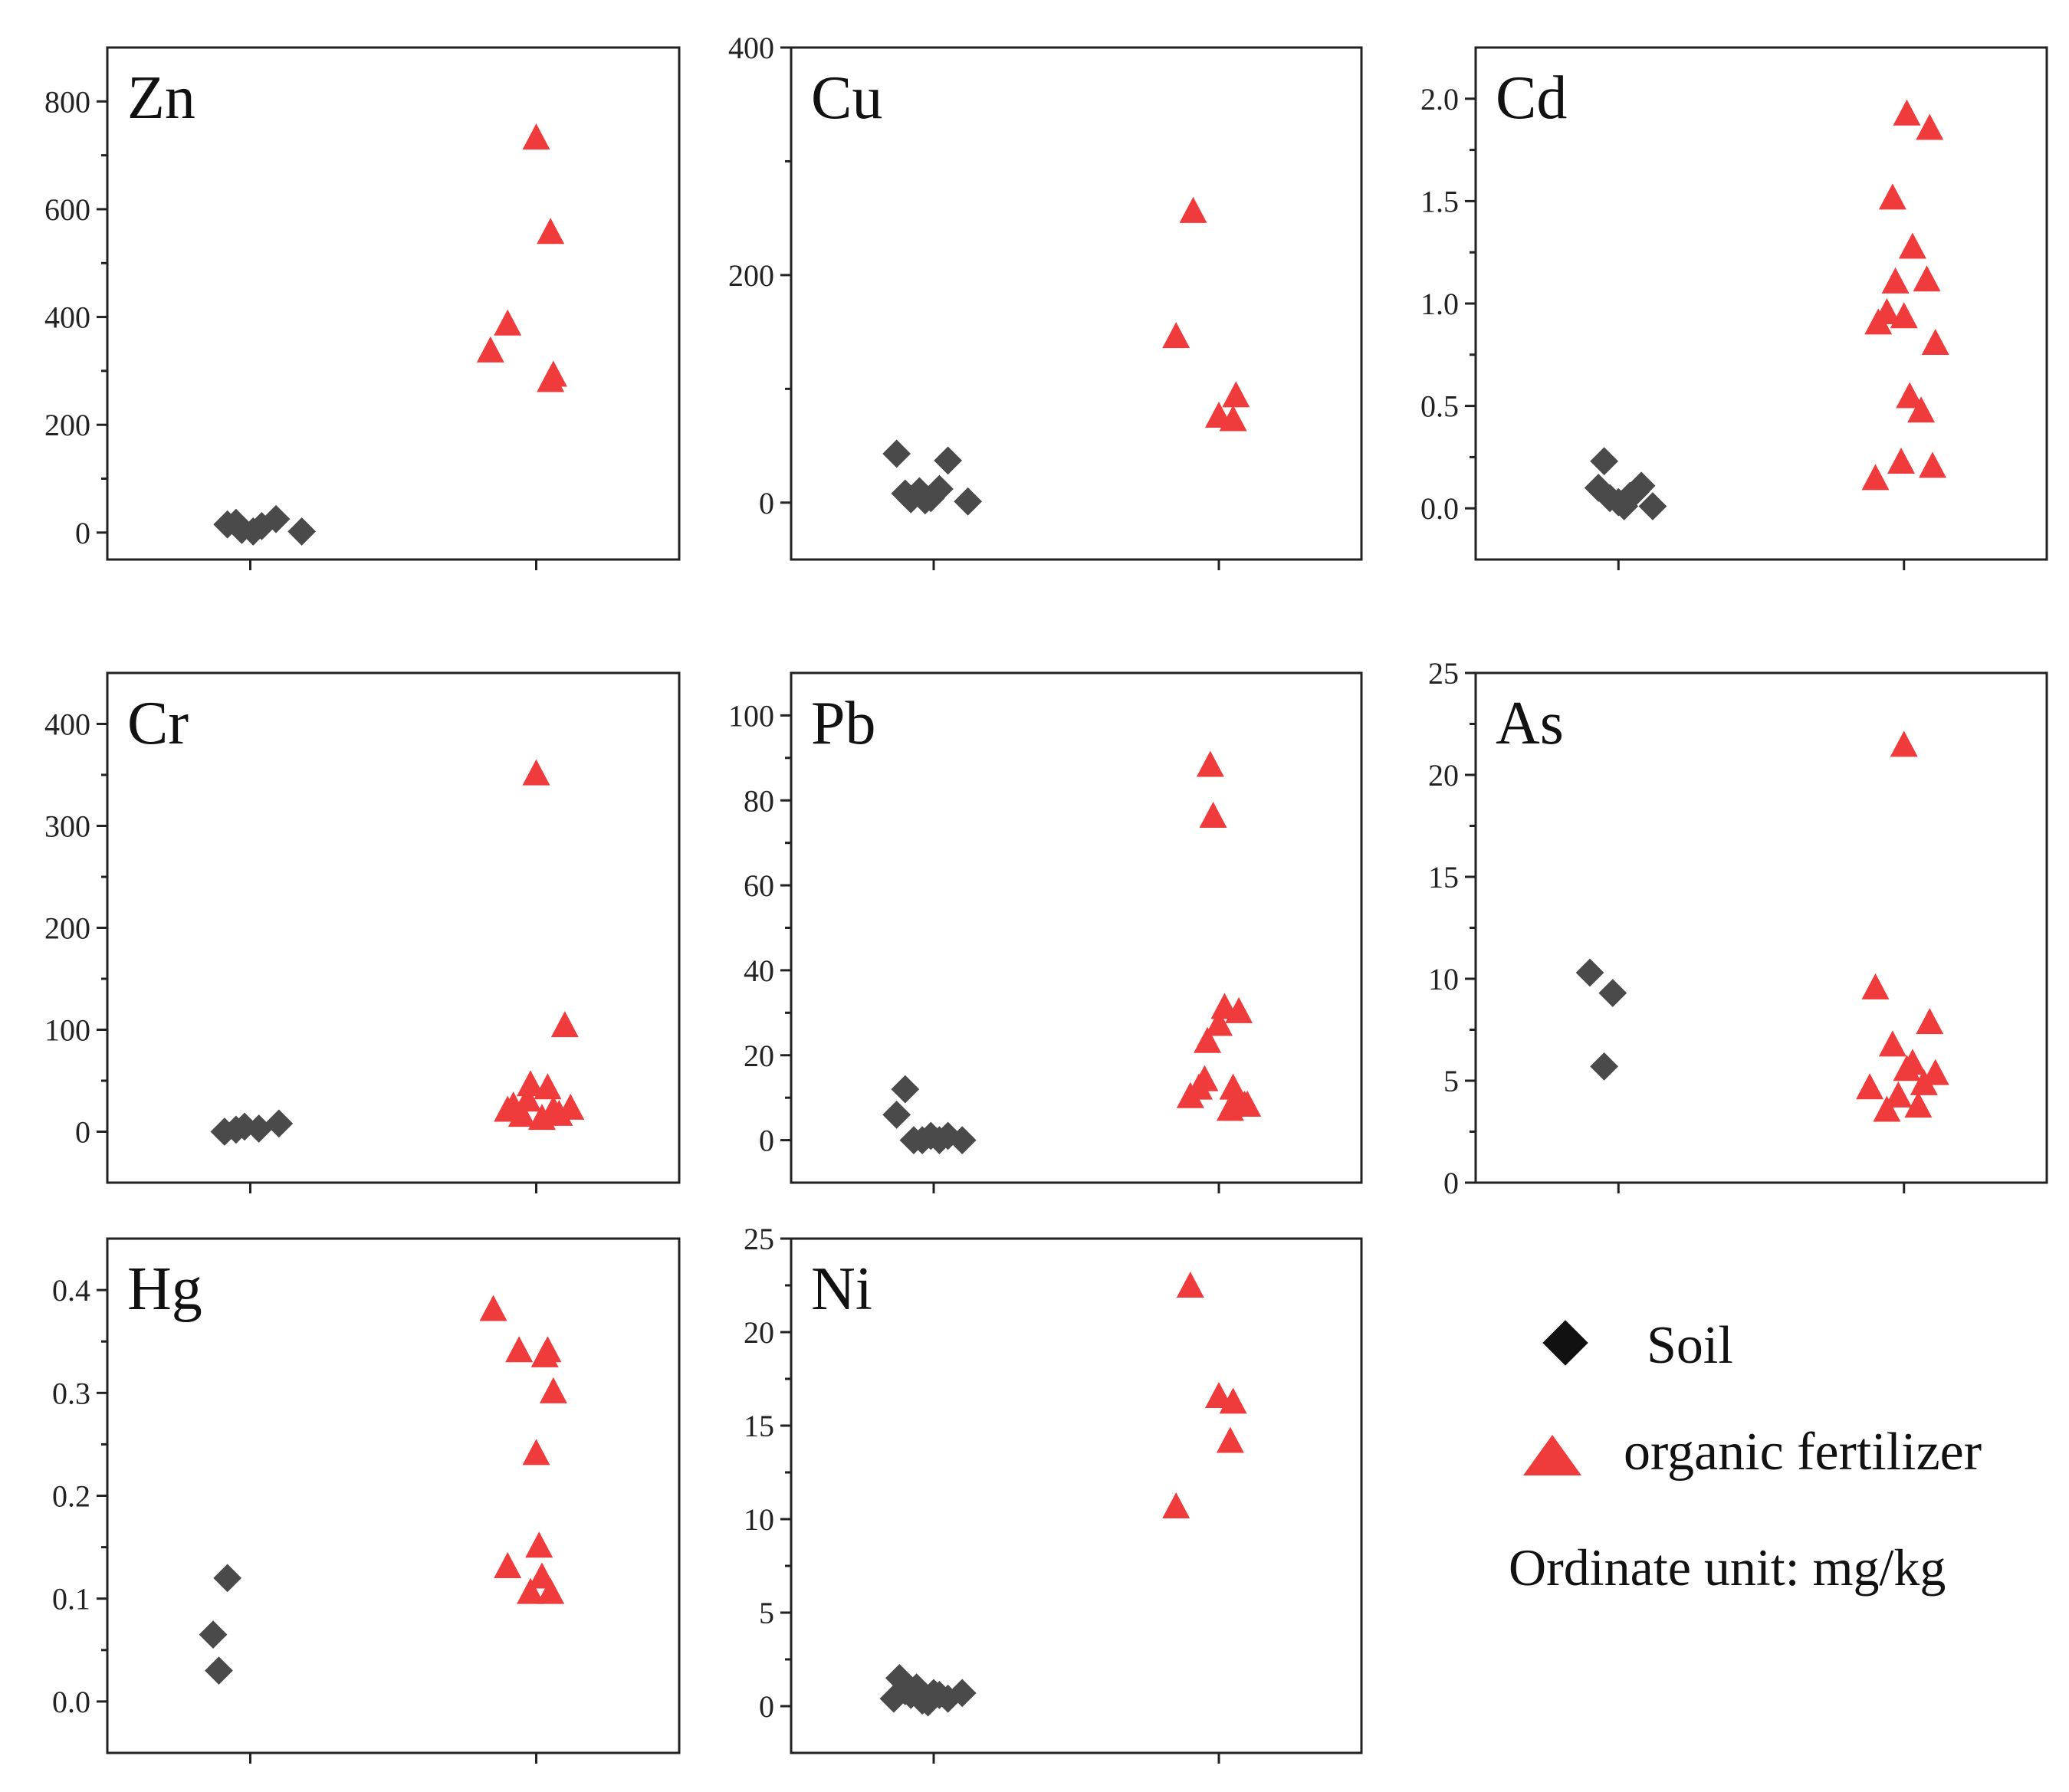  Describe the element at coordinates (67, 826) in the screenshot. I see `y-tick-label: 300` at that location.